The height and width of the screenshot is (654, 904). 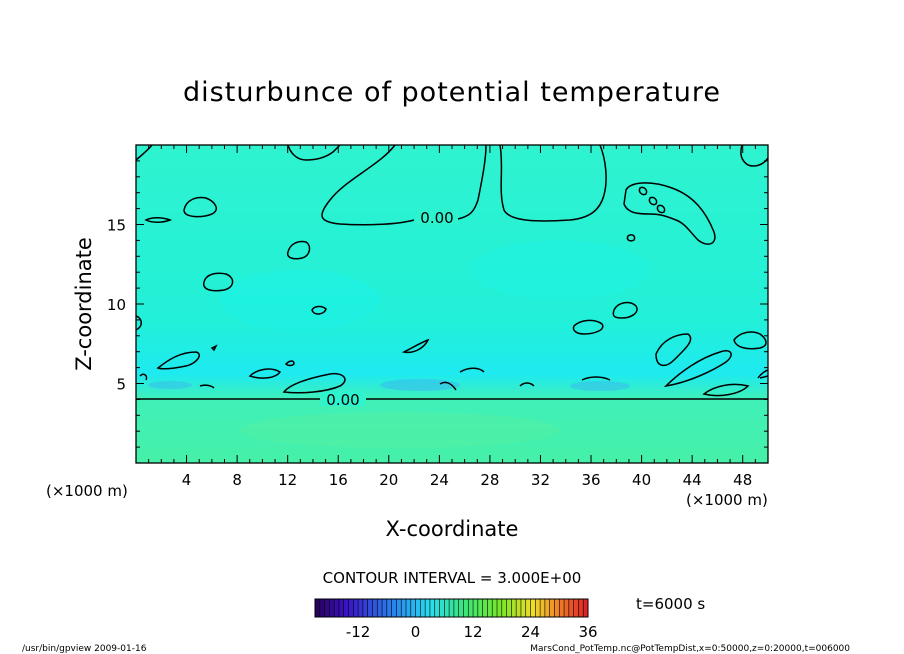 I want to click on contour-label: 0.00, so click(x=436, y=218).